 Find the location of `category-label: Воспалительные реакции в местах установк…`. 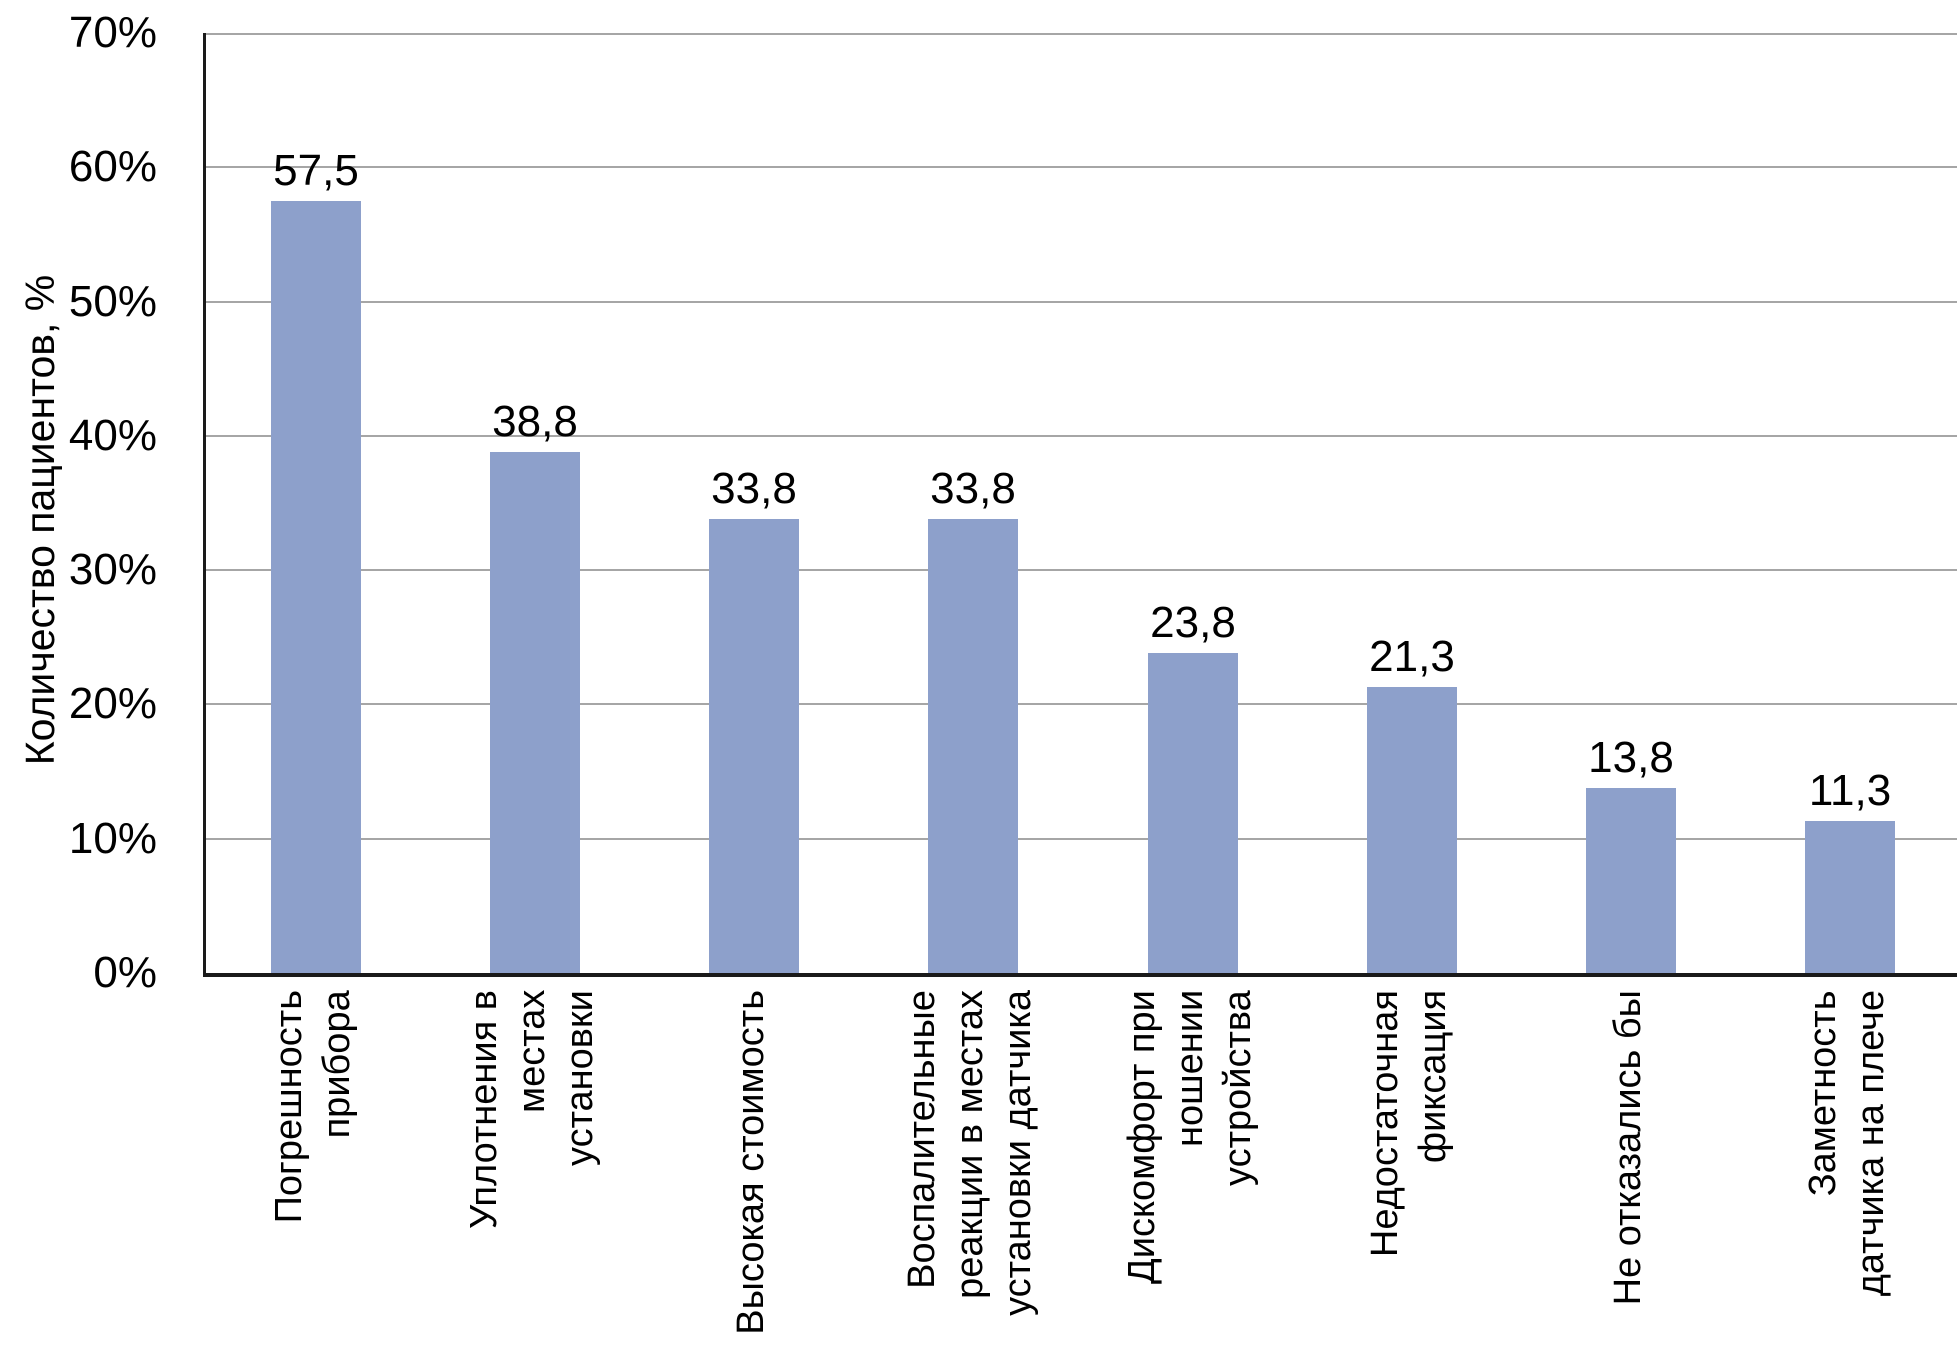

category-label: Воспалительные реакции в местах установк… is located at coordinates (970, 1153).